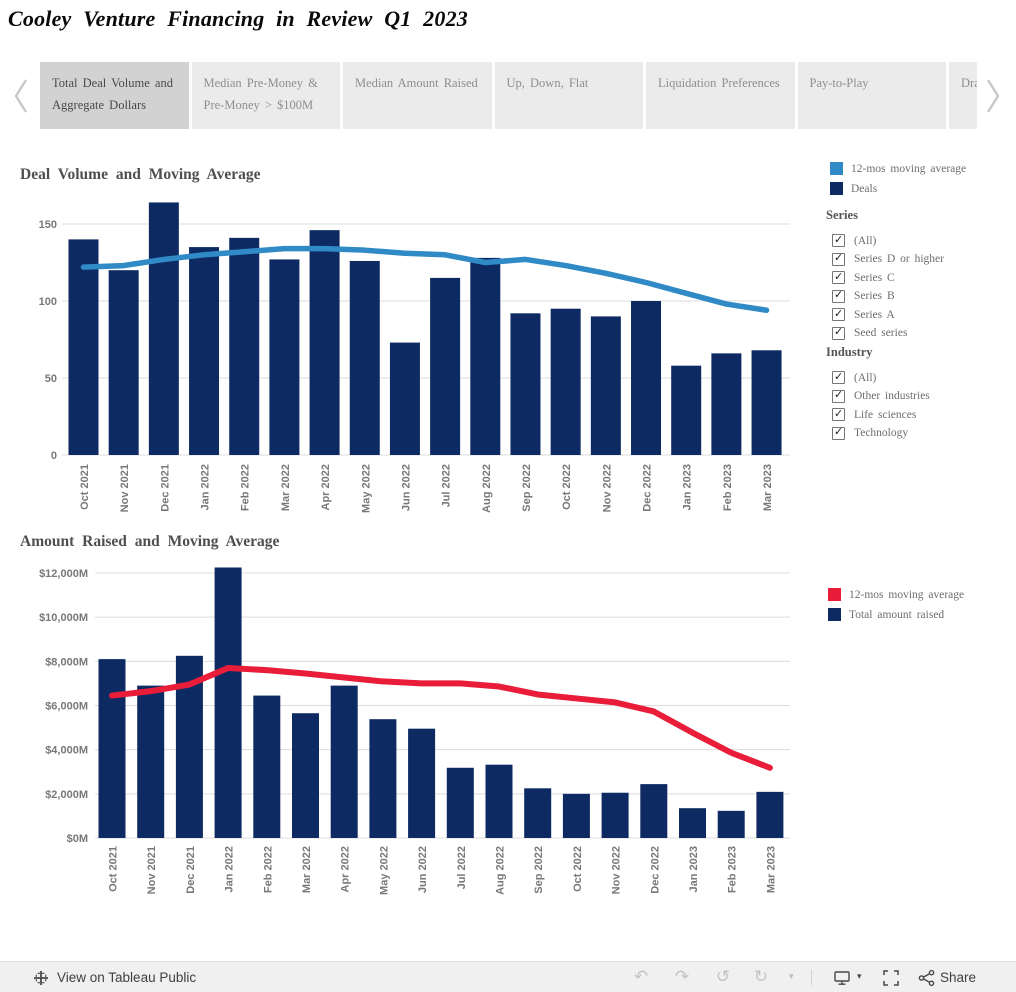  What do you see at coordinates (898, 188) in the screenshot?
I see `legend-item-deals: Deals` at bounding box center [898, 188].